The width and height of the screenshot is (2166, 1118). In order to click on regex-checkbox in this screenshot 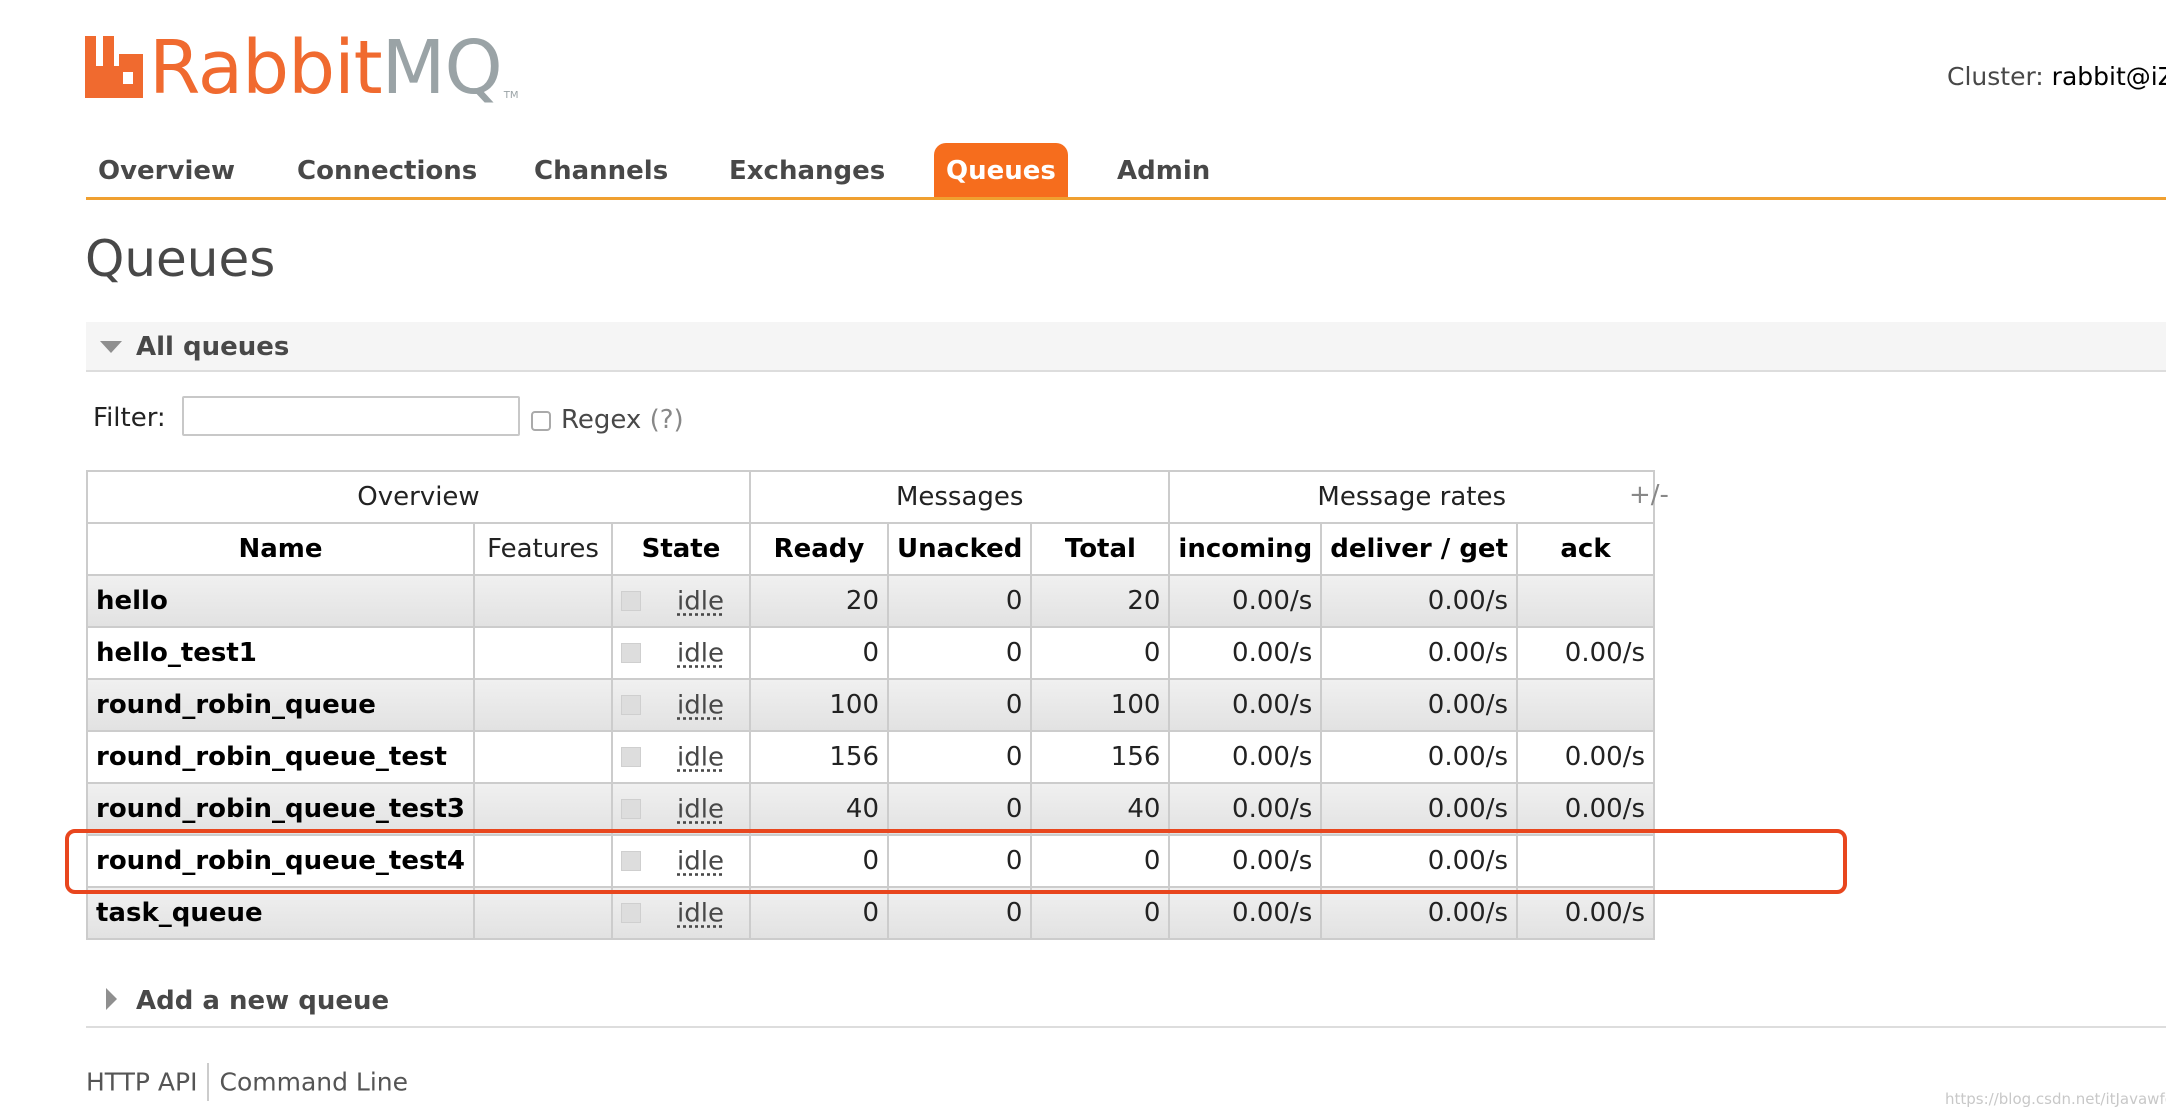, I will do `click(541, 421)`.